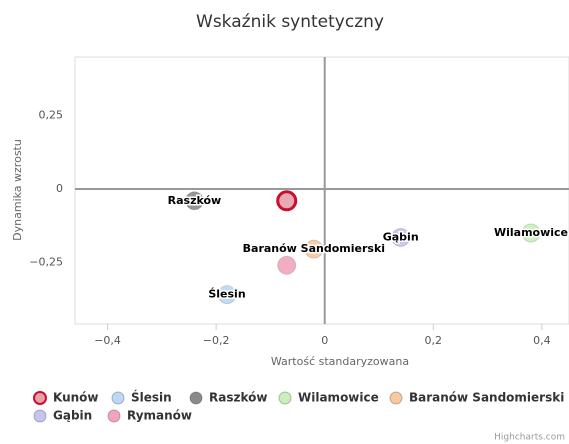  What do you see at coordinates (159, 416) in the screenshot?
I see `legend-label: Rymanów` at bounding box center [159, 416].